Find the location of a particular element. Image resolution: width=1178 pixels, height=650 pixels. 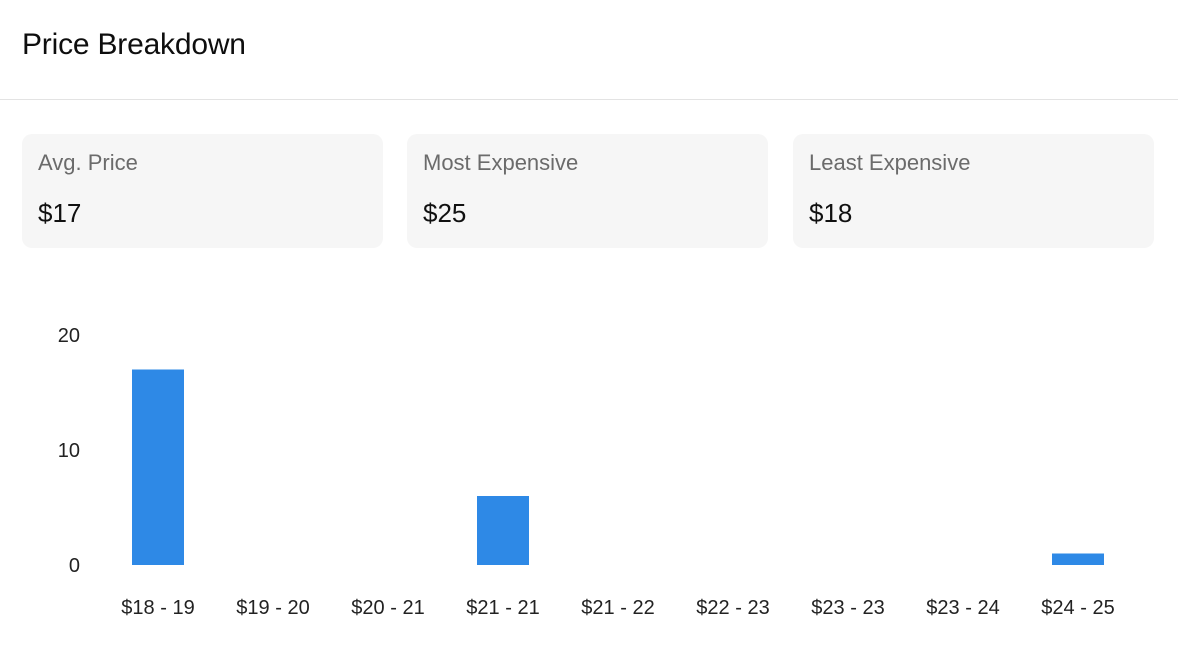

avg-price-card: Avg. Price $17 is located at coordinates (202, 191).